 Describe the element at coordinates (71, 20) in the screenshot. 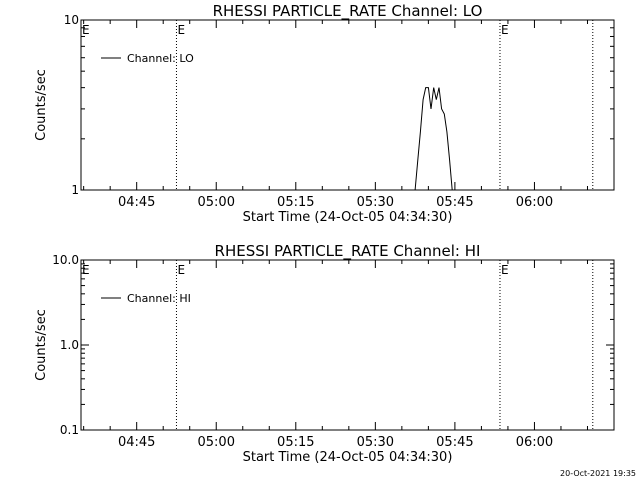

I see `y-tick-label: 10` at that location.